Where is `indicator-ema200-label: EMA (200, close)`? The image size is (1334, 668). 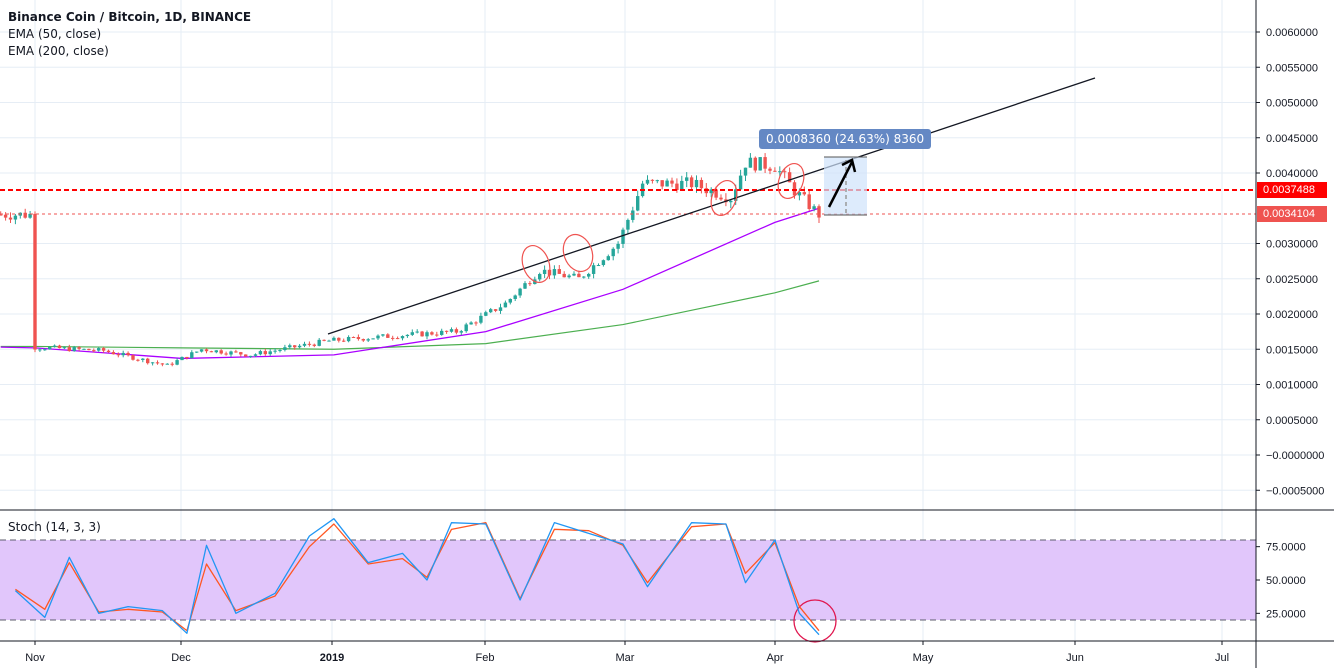 indicator-ema200-label: EMA (200, close) is located at coordinates (58, 51).